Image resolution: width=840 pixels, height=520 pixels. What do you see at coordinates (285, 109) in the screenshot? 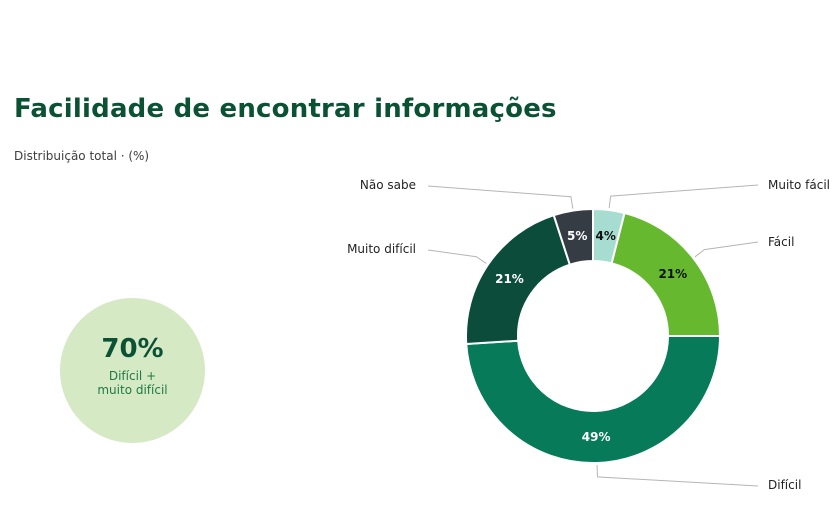
I see `chart-title: Facilidade de encontrar informações` at bounding box center [285, 109].